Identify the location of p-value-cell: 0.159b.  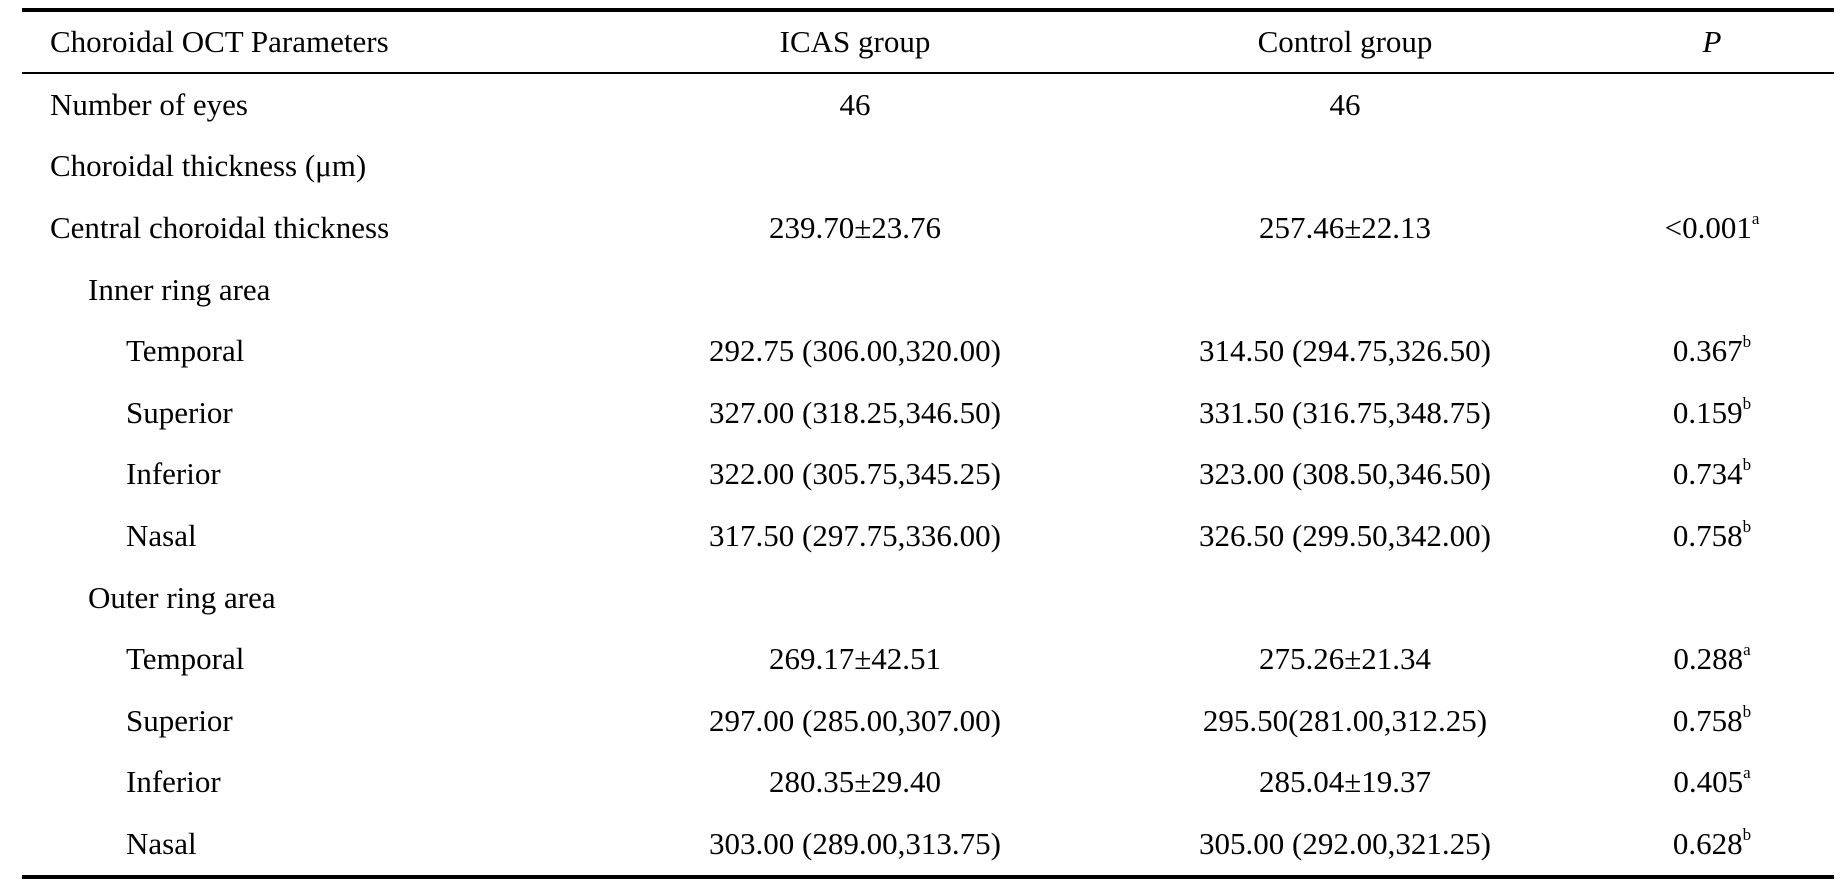
(1712, 413).